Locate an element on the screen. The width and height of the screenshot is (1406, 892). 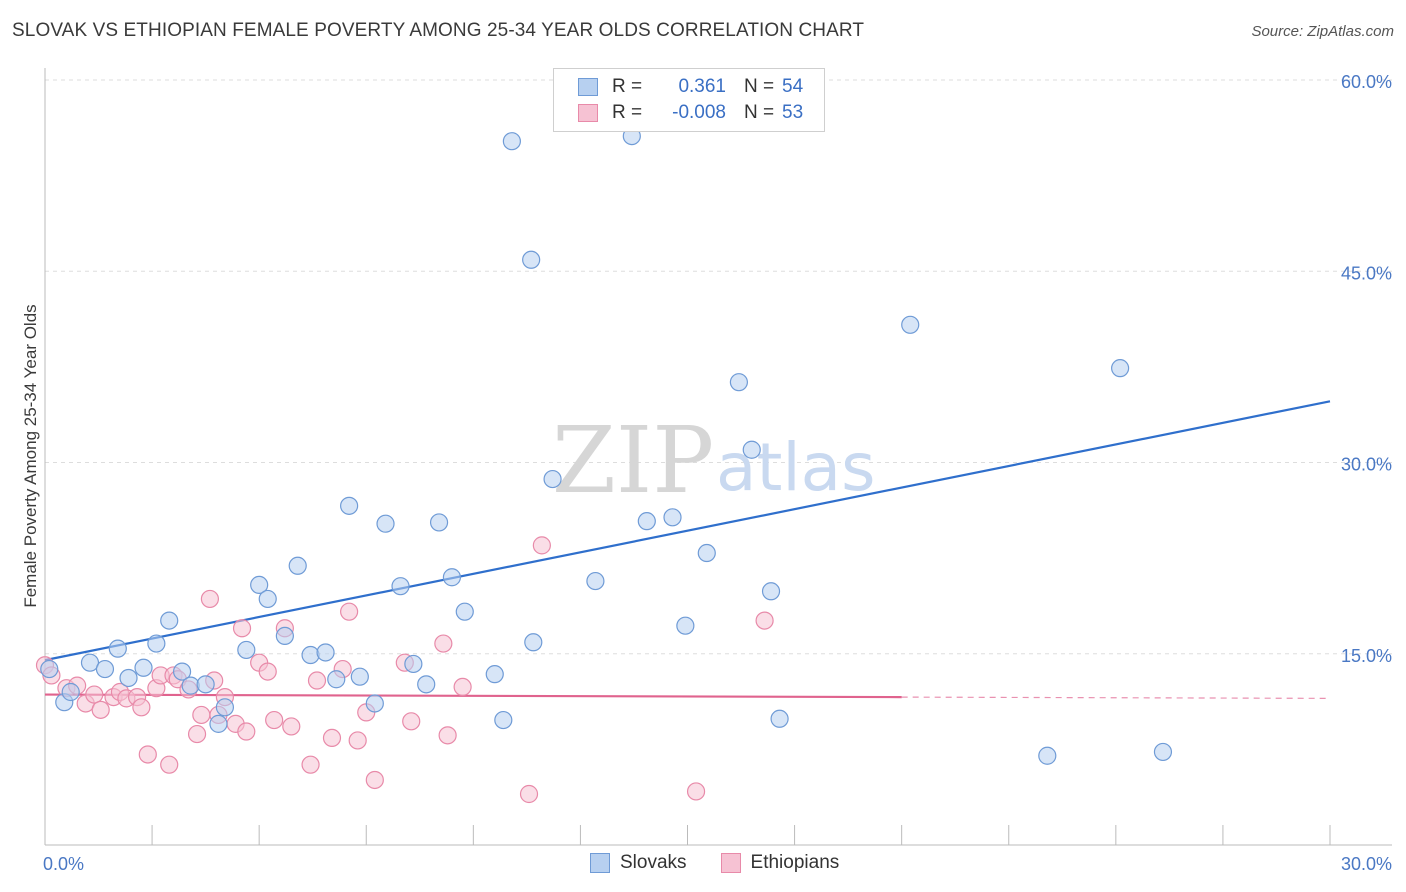
y-axis-label: Female Poverty Among 25-34 Year Olds is located at coordinates (30, 455).